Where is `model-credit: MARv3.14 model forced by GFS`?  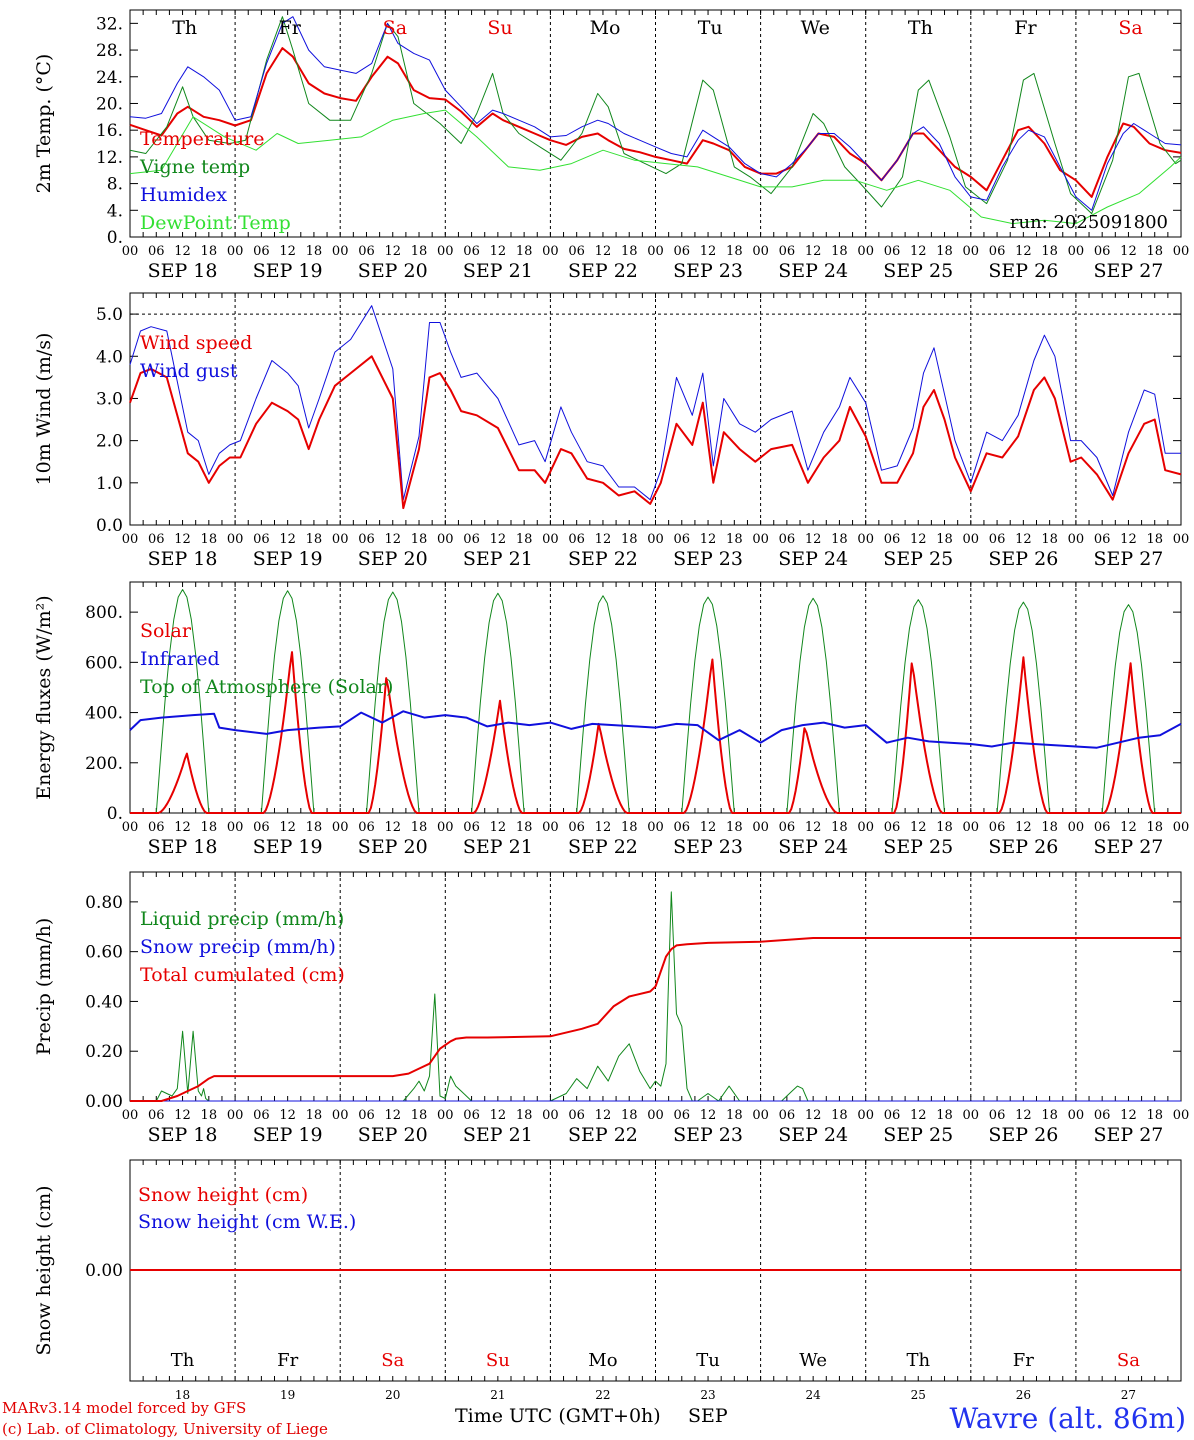 model-credit: MARv3.14 model forced by GFS is located at coordinates (124, 1408).